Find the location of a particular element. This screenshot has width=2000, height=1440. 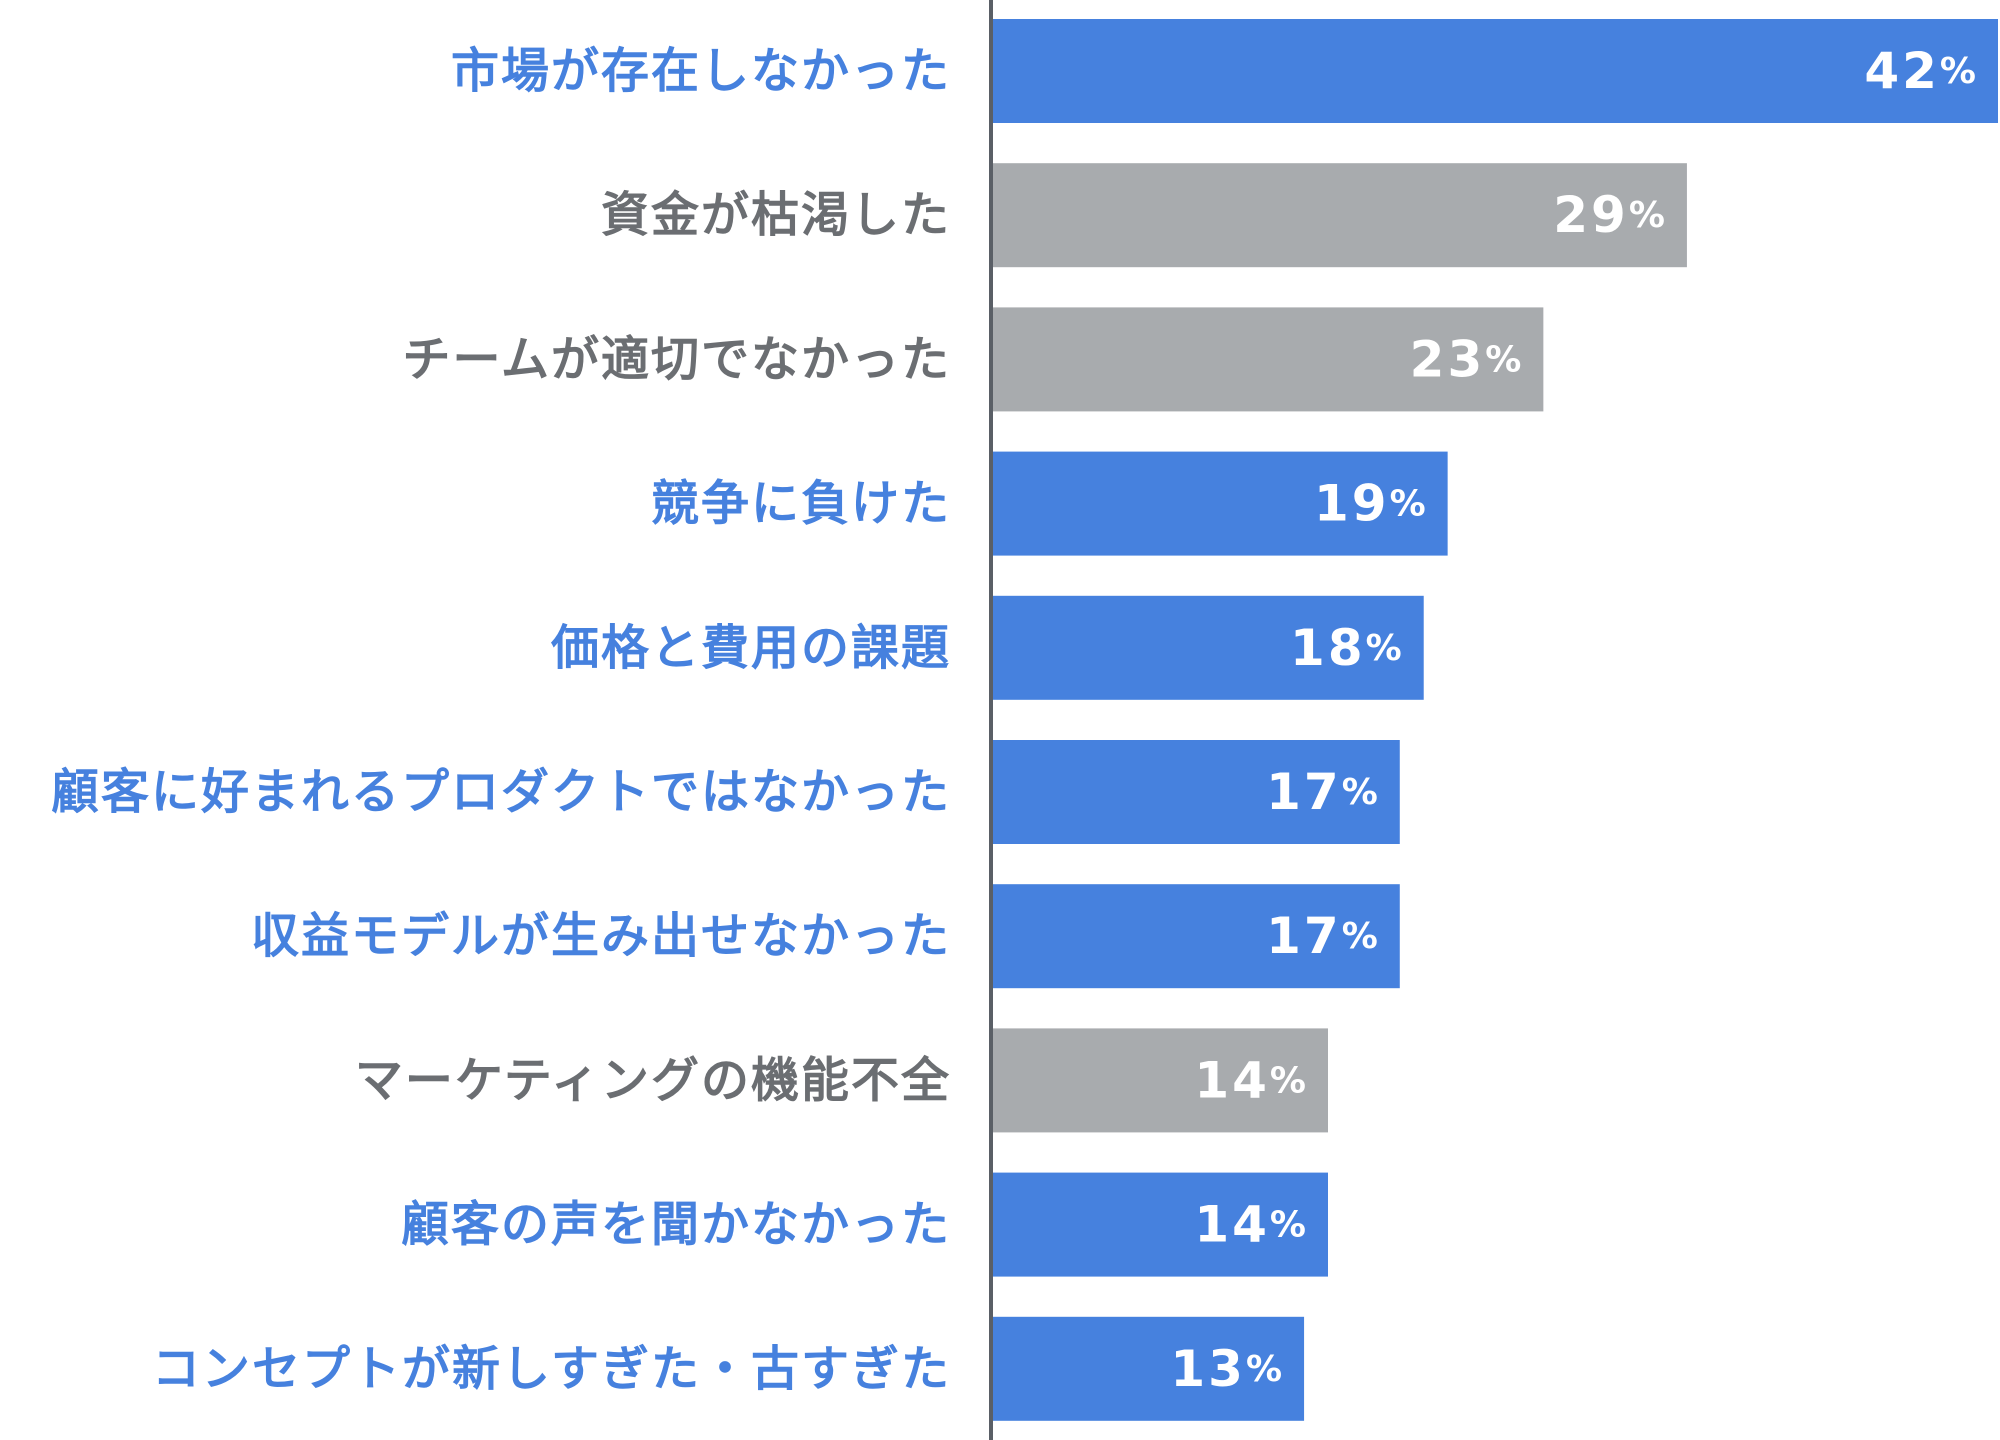

value-label: 29% is located at coordinates (1609, 215).